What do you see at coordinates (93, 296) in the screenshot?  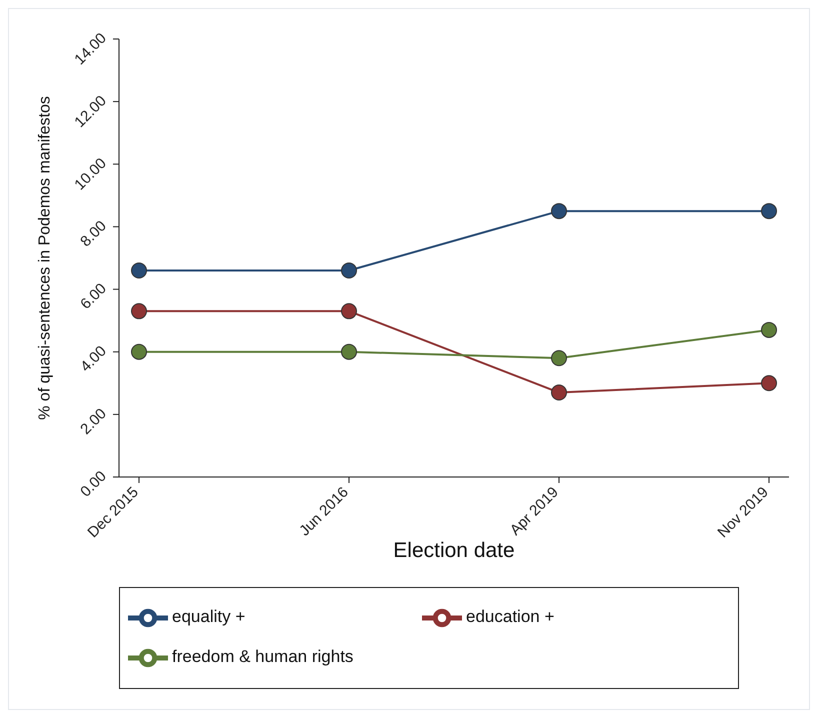 I see `y-tick-label: 6.00` at bounding box center [93, 296].